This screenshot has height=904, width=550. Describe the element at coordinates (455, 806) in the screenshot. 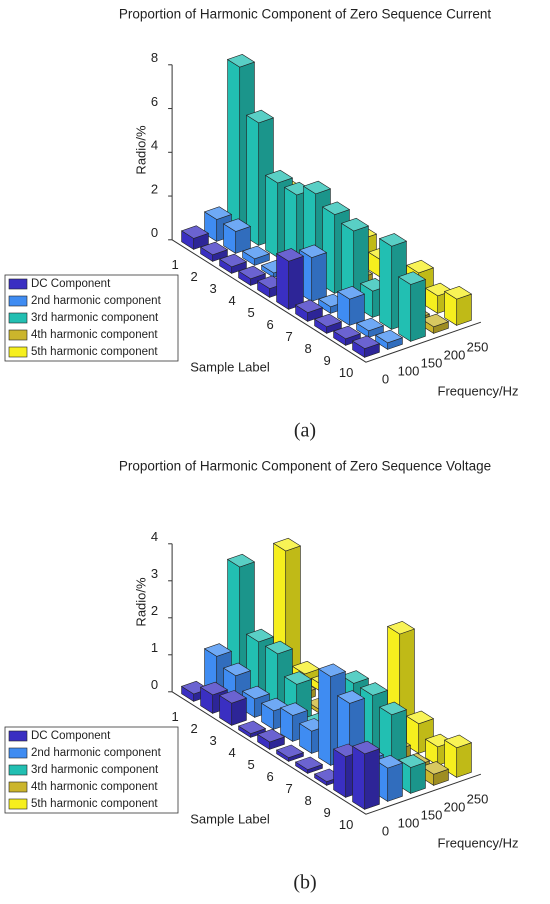

I see `y-tick-label: 200` at that location.